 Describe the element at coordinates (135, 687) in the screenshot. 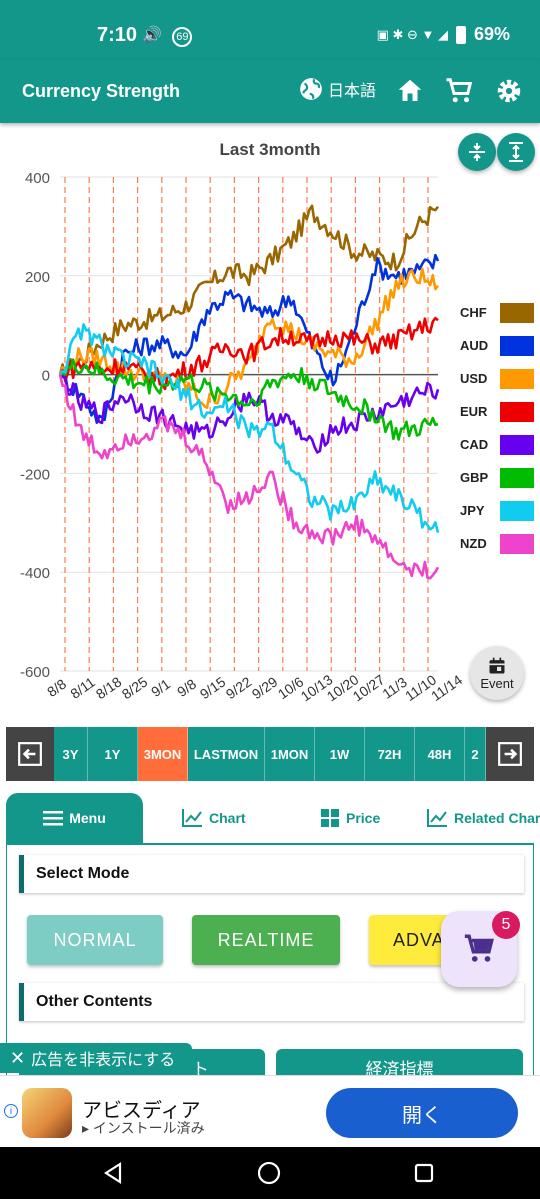

I see `x-tick-label: 8/25` at that location.